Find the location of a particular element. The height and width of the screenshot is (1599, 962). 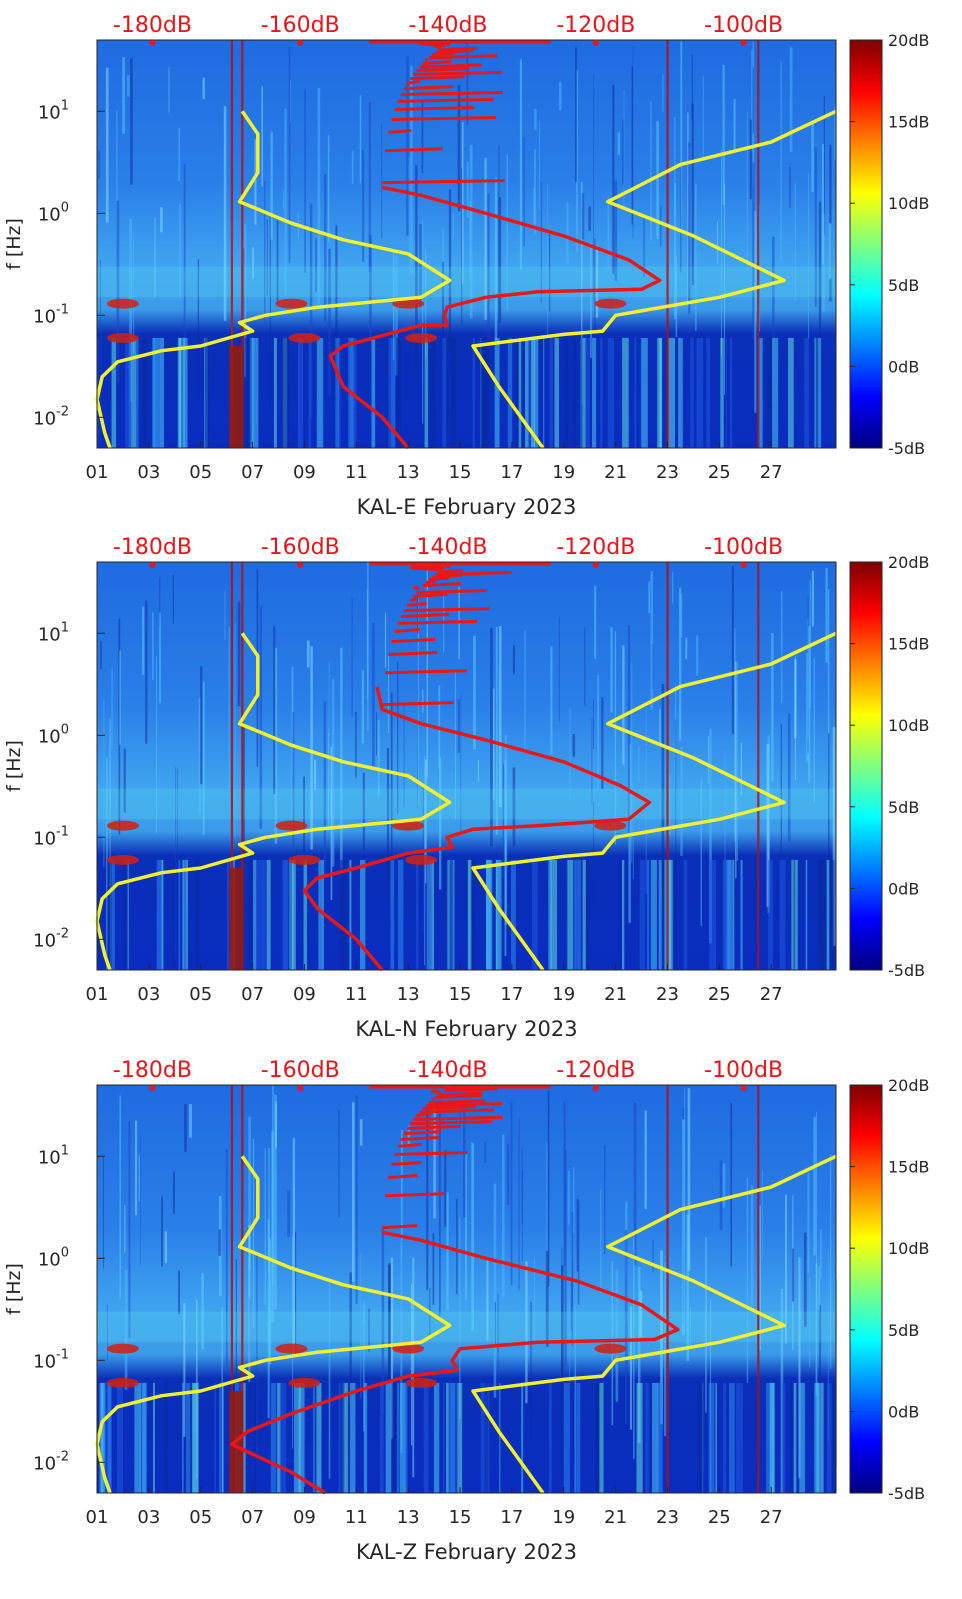

top-axis-label: -180dB is located at coordinates (152, 25).